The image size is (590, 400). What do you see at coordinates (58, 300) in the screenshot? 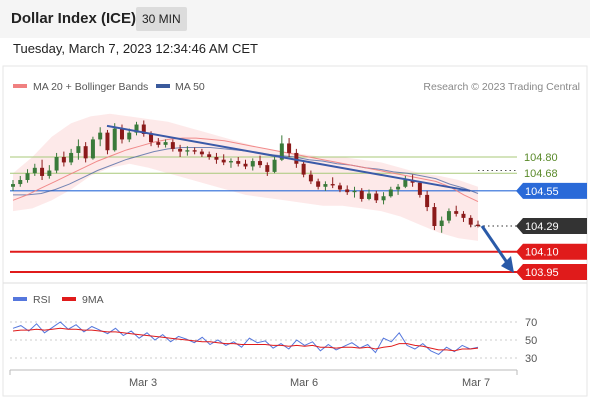
I see `rsi-legend: RSI 9MA` at bounding box center [58, 300].